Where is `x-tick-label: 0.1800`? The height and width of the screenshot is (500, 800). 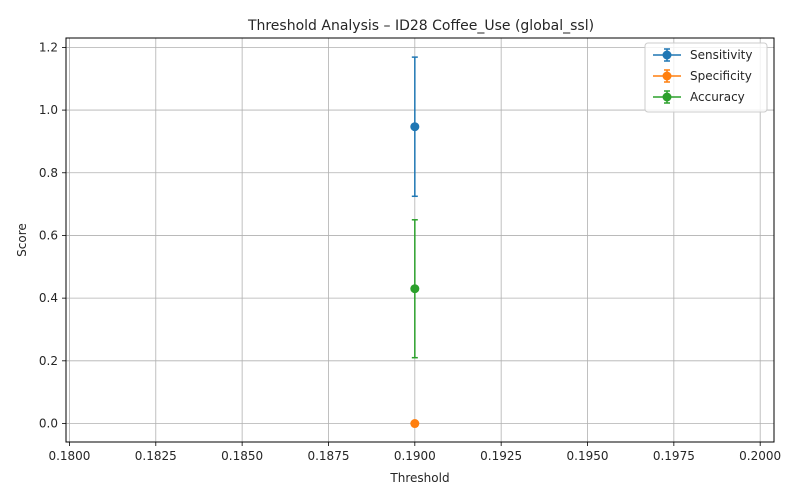 x-tick-label: 0.1800 is located at coordinates (69, 456).